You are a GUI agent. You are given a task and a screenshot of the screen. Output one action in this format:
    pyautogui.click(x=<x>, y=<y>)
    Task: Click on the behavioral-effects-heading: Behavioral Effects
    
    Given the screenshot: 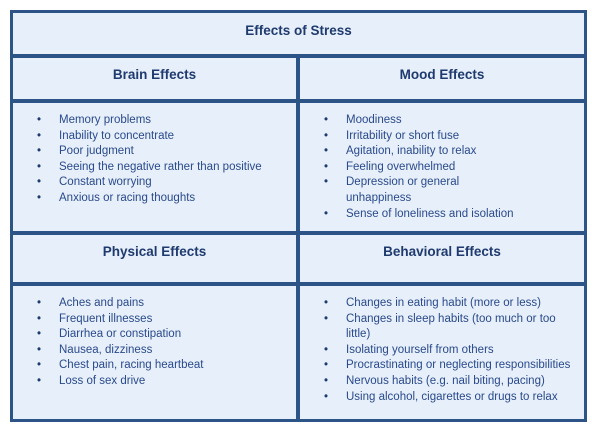 What is the action you would take?
    pyautogui.click(x=442, y=258)
    